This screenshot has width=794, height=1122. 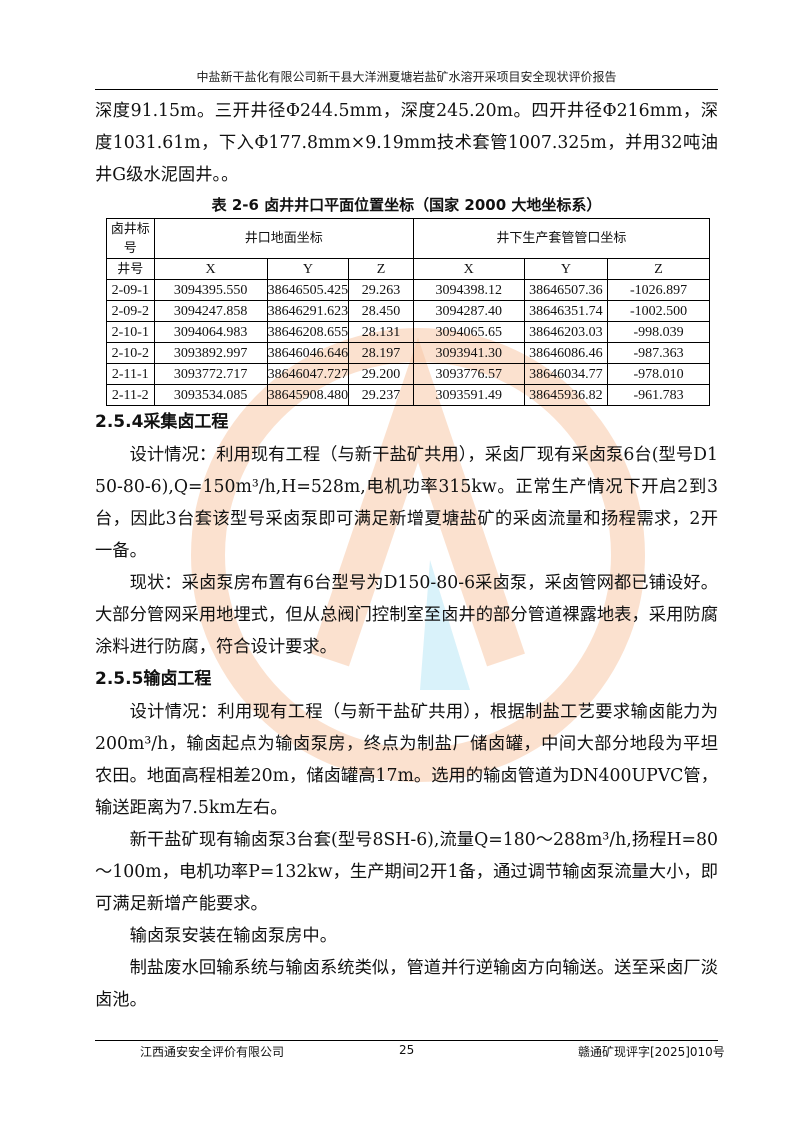 What do you see at coordinates (210, 353) in the screenshot?
I see `coordinate-cell: 3093892.997` at bounding box center [210, 353].